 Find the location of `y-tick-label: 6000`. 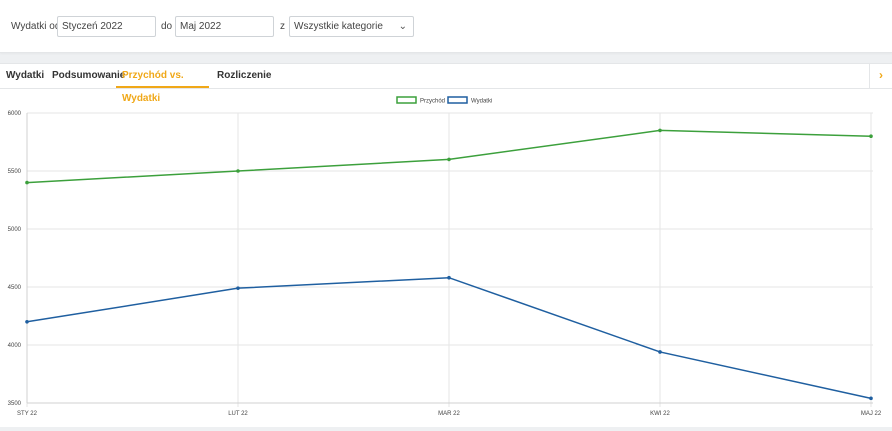

y-tick-label: 6000 is located at coordinates (15, 114).